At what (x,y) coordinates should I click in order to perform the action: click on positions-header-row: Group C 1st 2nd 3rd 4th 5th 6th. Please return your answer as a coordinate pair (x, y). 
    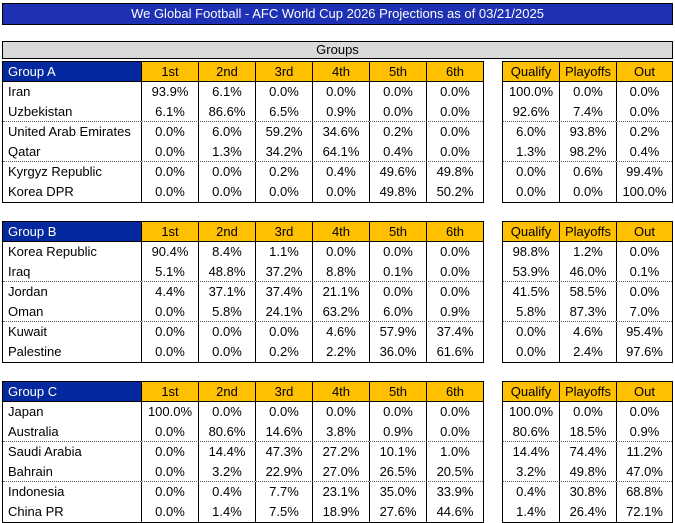
    Looking at the image, I should click on (243, 392).